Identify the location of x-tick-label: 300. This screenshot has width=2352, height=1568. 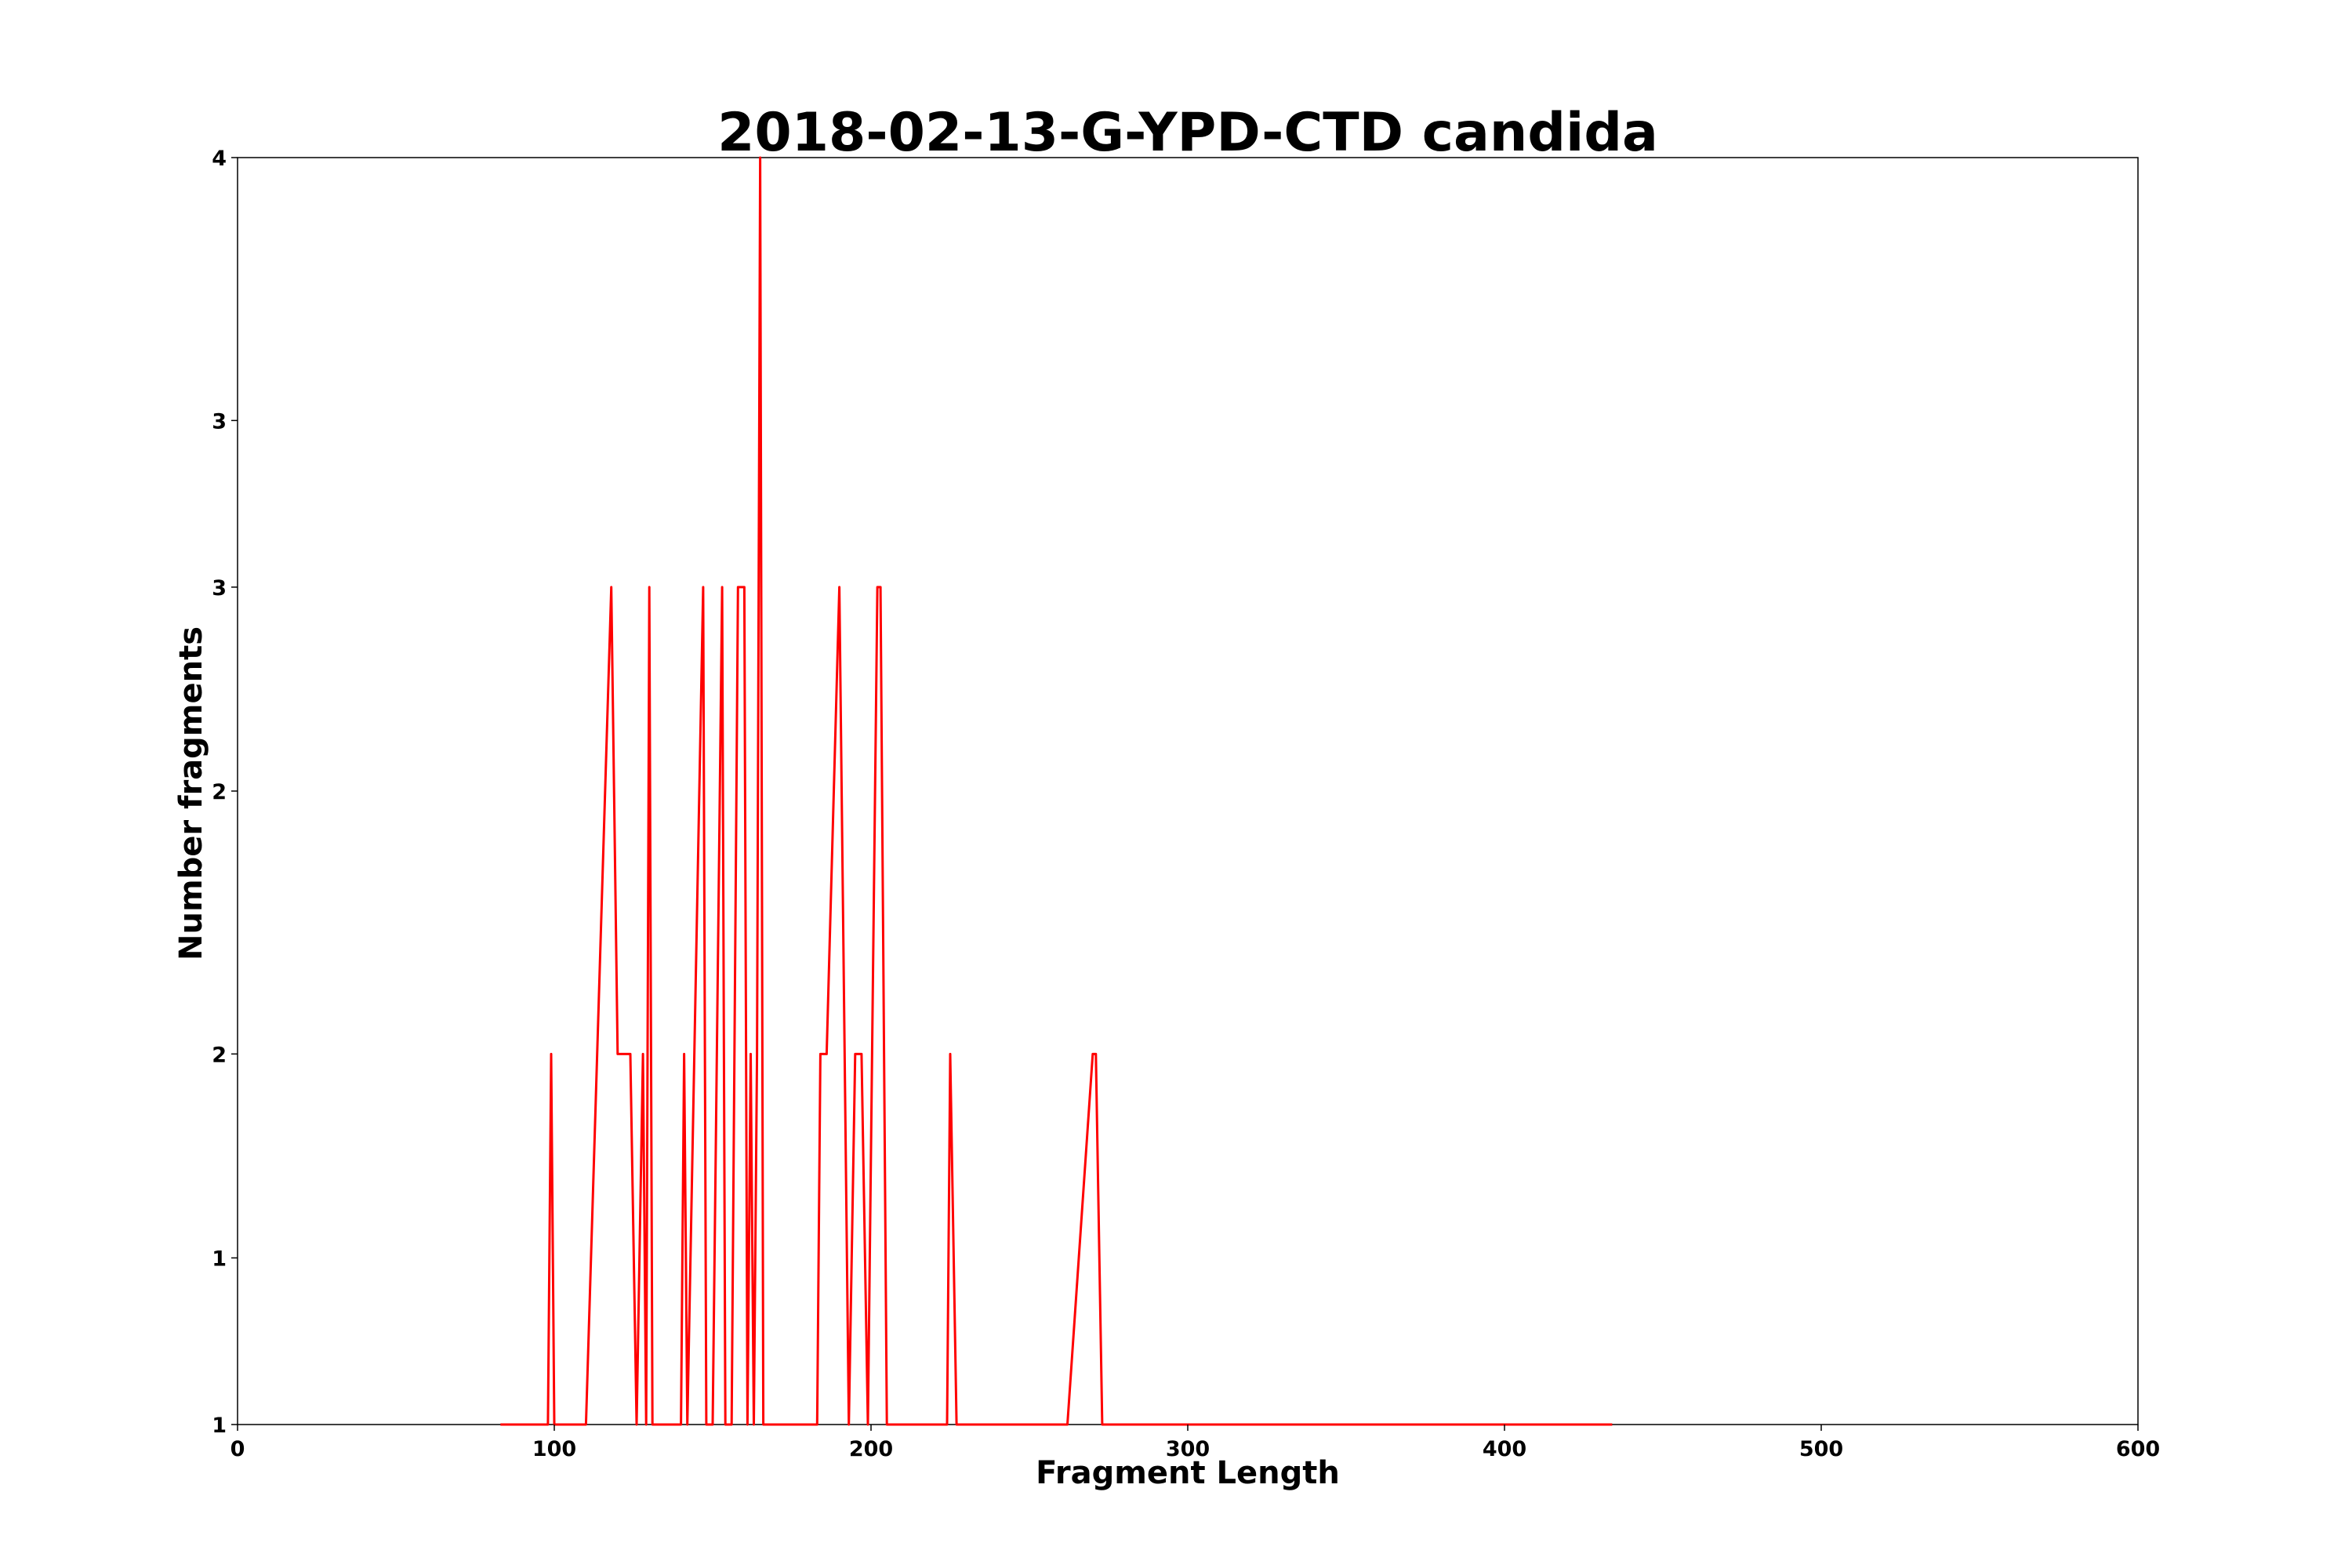
(1188, 1449).